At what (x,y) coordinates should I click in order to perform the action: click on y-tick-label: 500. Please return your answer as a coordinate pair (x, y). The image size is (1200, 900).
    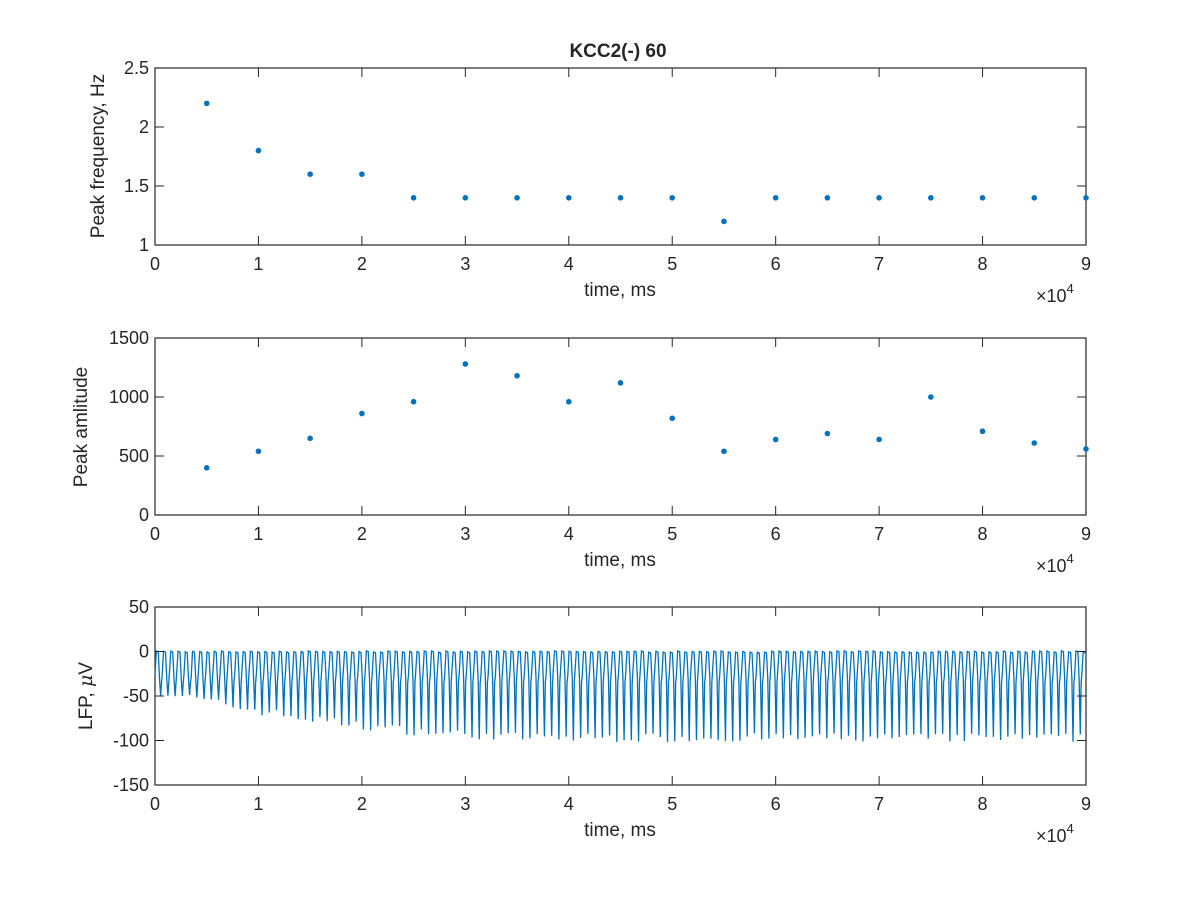
    Looking at the image, I should click on (134, 456).